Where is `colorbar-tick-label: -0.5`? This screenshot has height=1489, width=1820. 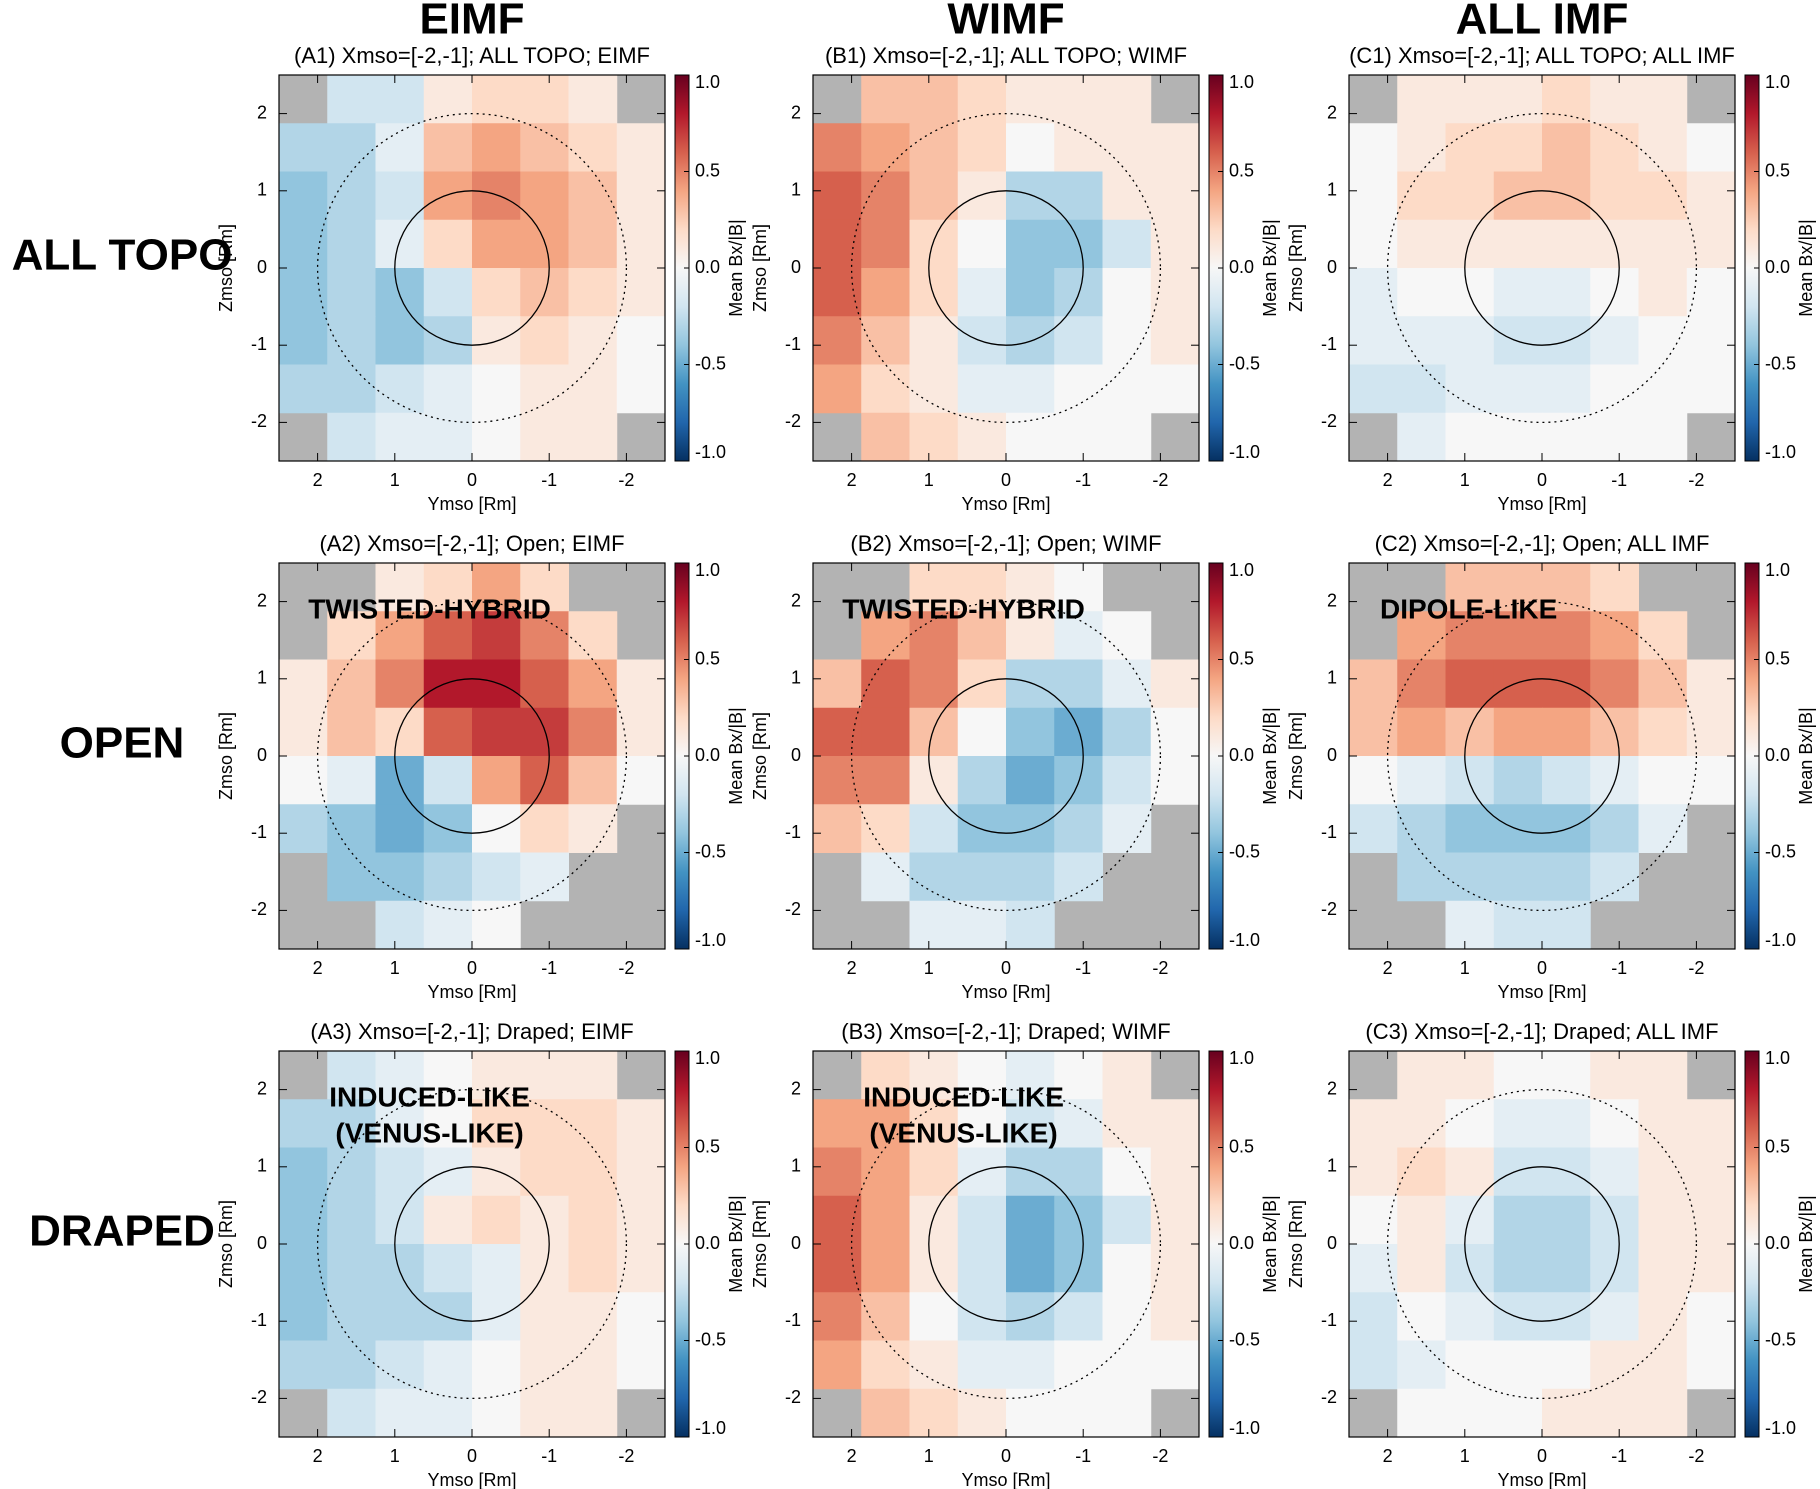 colorbar-tick-label: -0.5 is located at coordinates (1244, 1339).